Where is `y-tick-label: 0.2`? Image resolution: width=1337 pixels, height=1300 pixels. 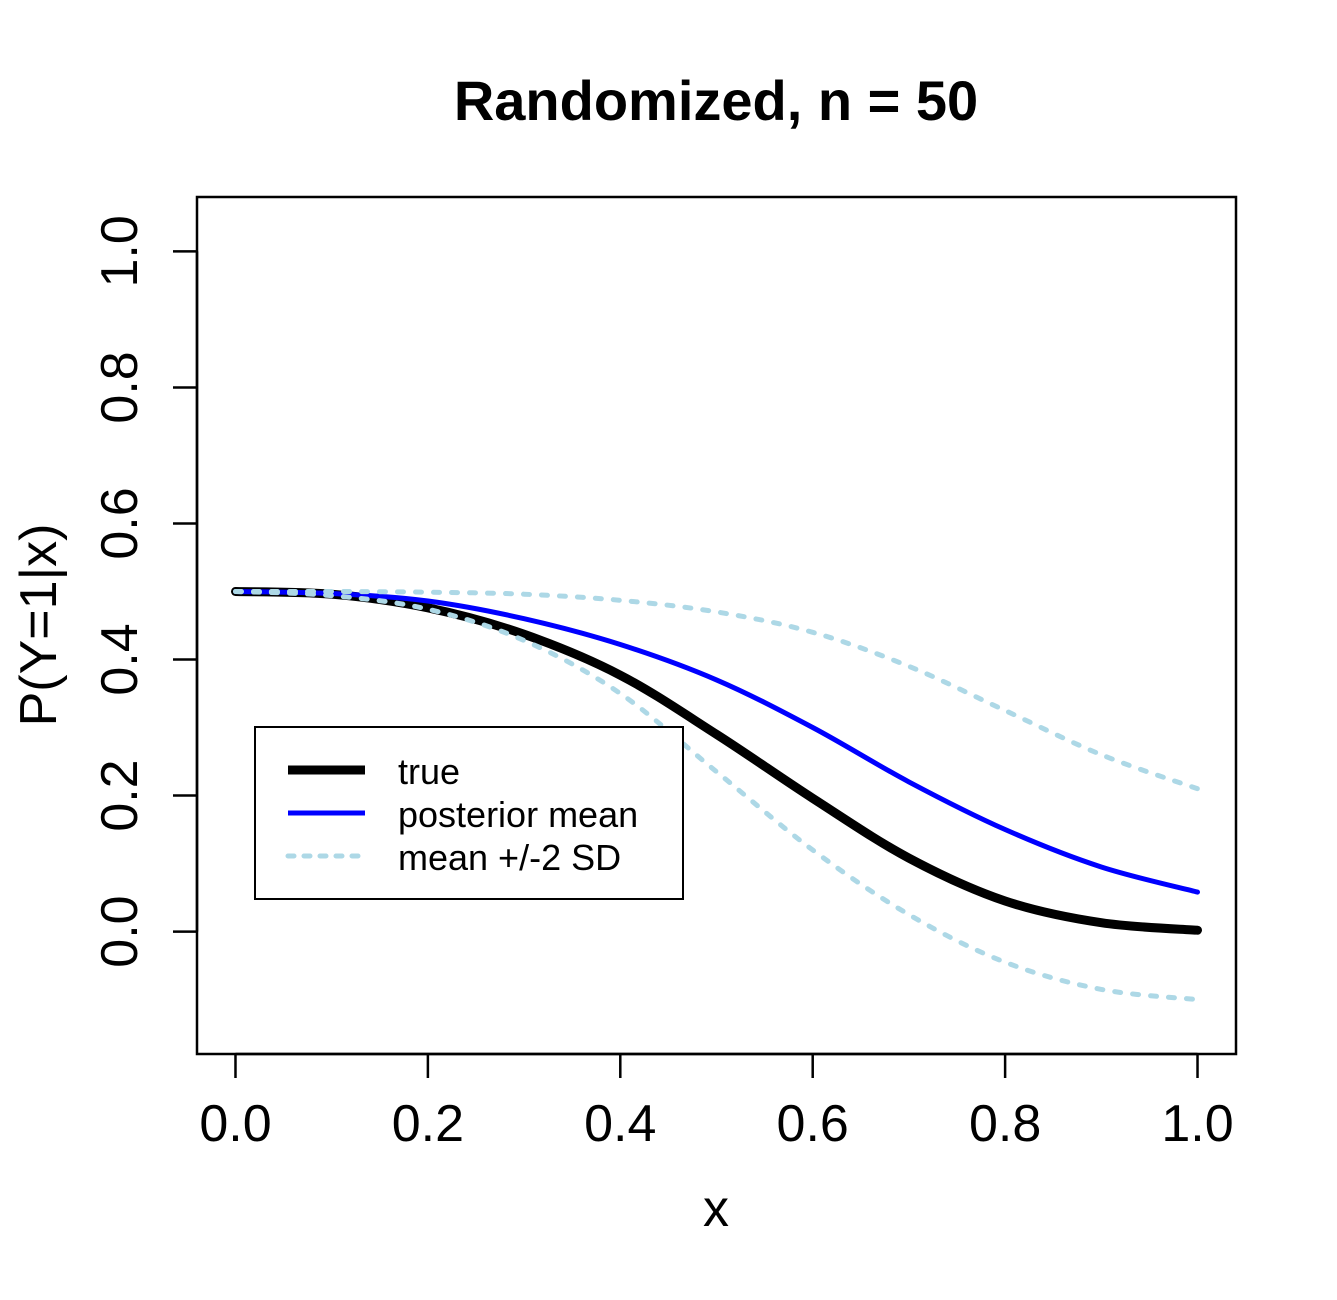
y-tick-label: 0.2 is located at coordinates (120, 795).